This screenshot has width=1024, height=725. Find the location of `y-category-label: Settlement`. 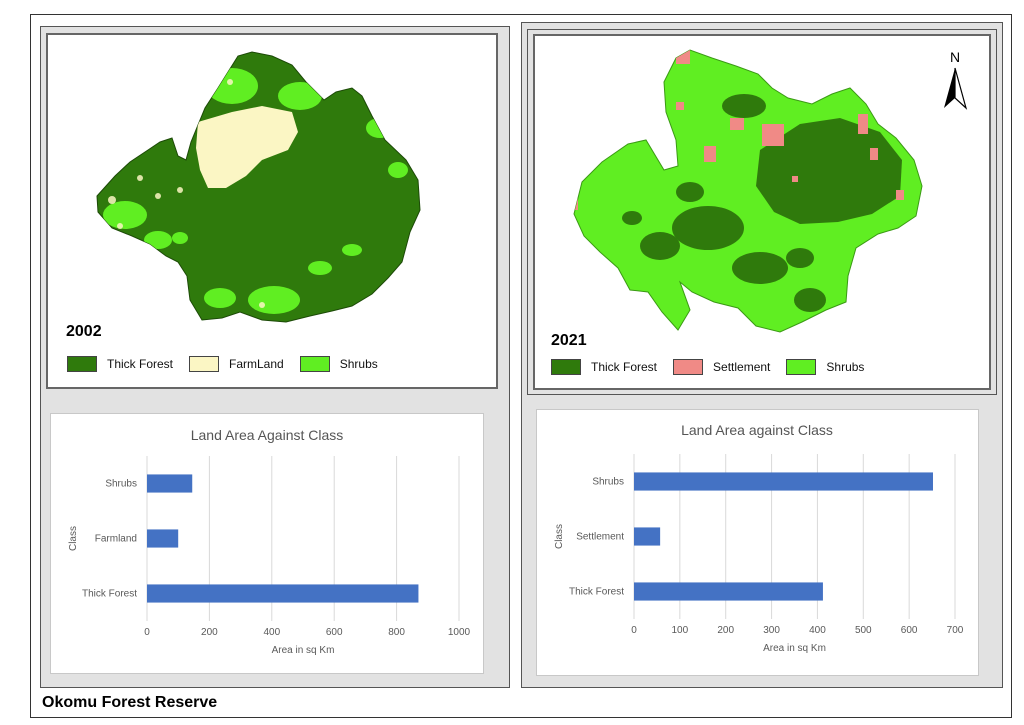

y-category-label: Settlement is located at coordinates (600, 537).